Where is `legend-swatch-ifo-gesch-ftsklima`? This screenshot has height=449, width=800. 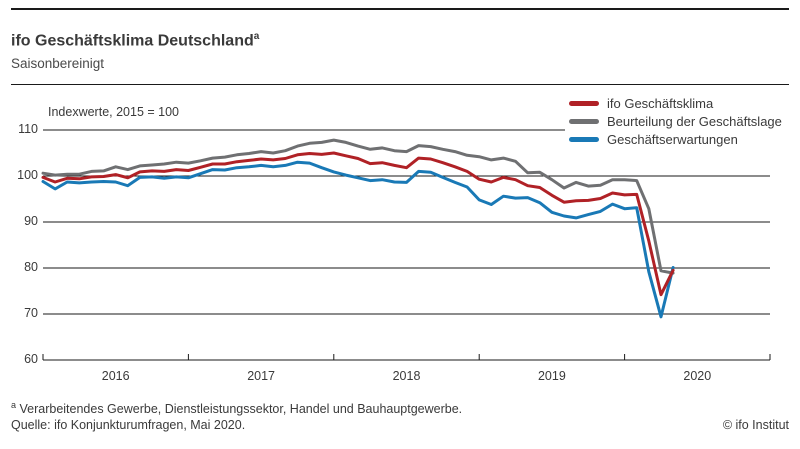
legend-swatch-ifo-gesch-ftsklima is located at coordinates (584, 103).